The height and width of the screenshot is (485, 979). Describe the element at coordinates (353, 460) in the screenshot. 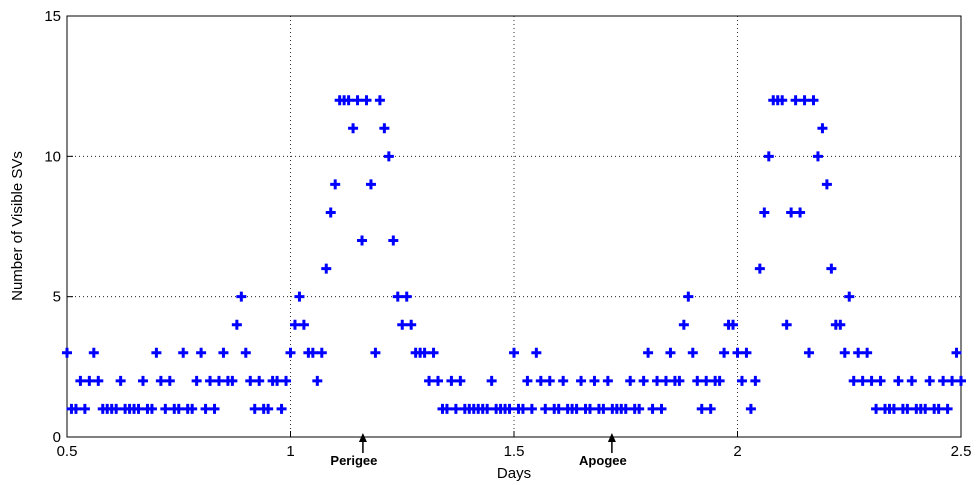

I see `annotation: Perigee` at that location.